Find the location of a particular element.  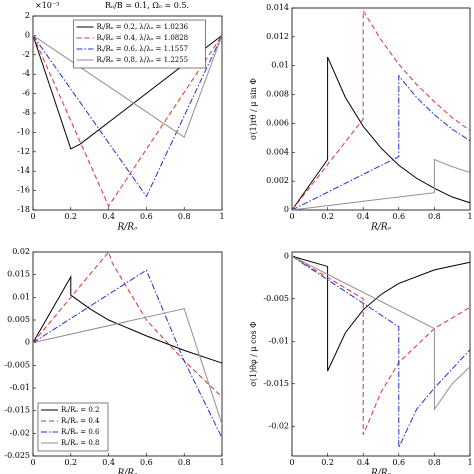

y-tick-label: -0.025 is located at coordinates (17, 455).